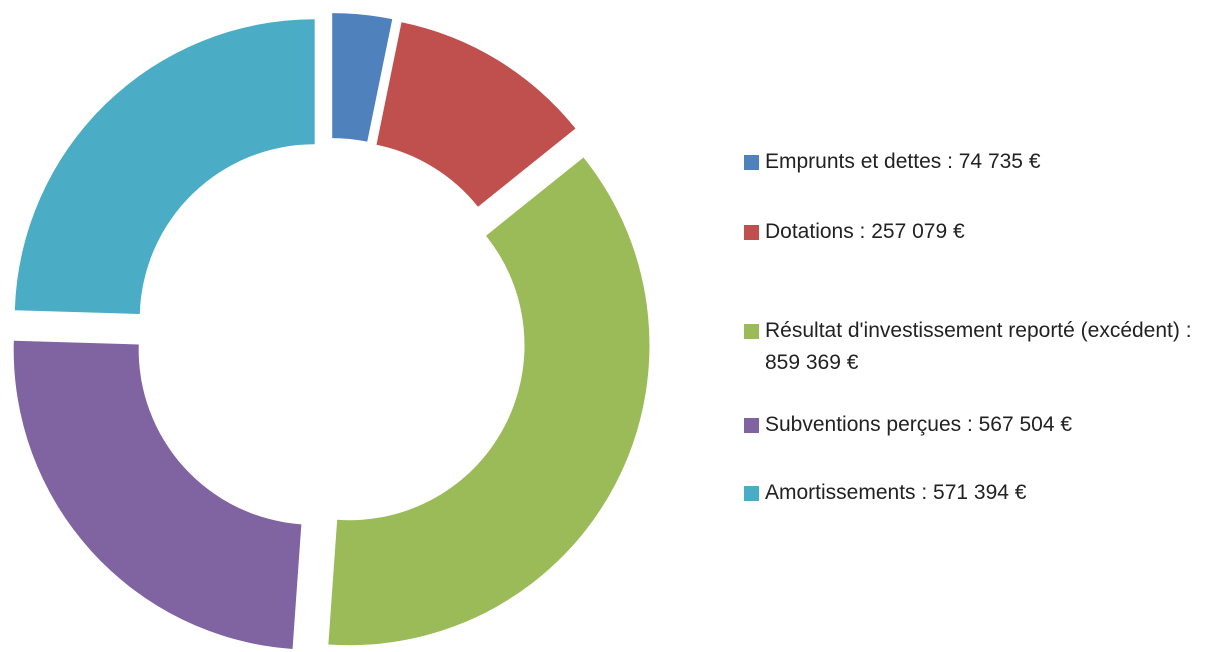  What do you see at coordinates (865, 231) in the screenshot?
I see `legend-label: Dotations : 257 079 €` at bounding box center [865, 231].